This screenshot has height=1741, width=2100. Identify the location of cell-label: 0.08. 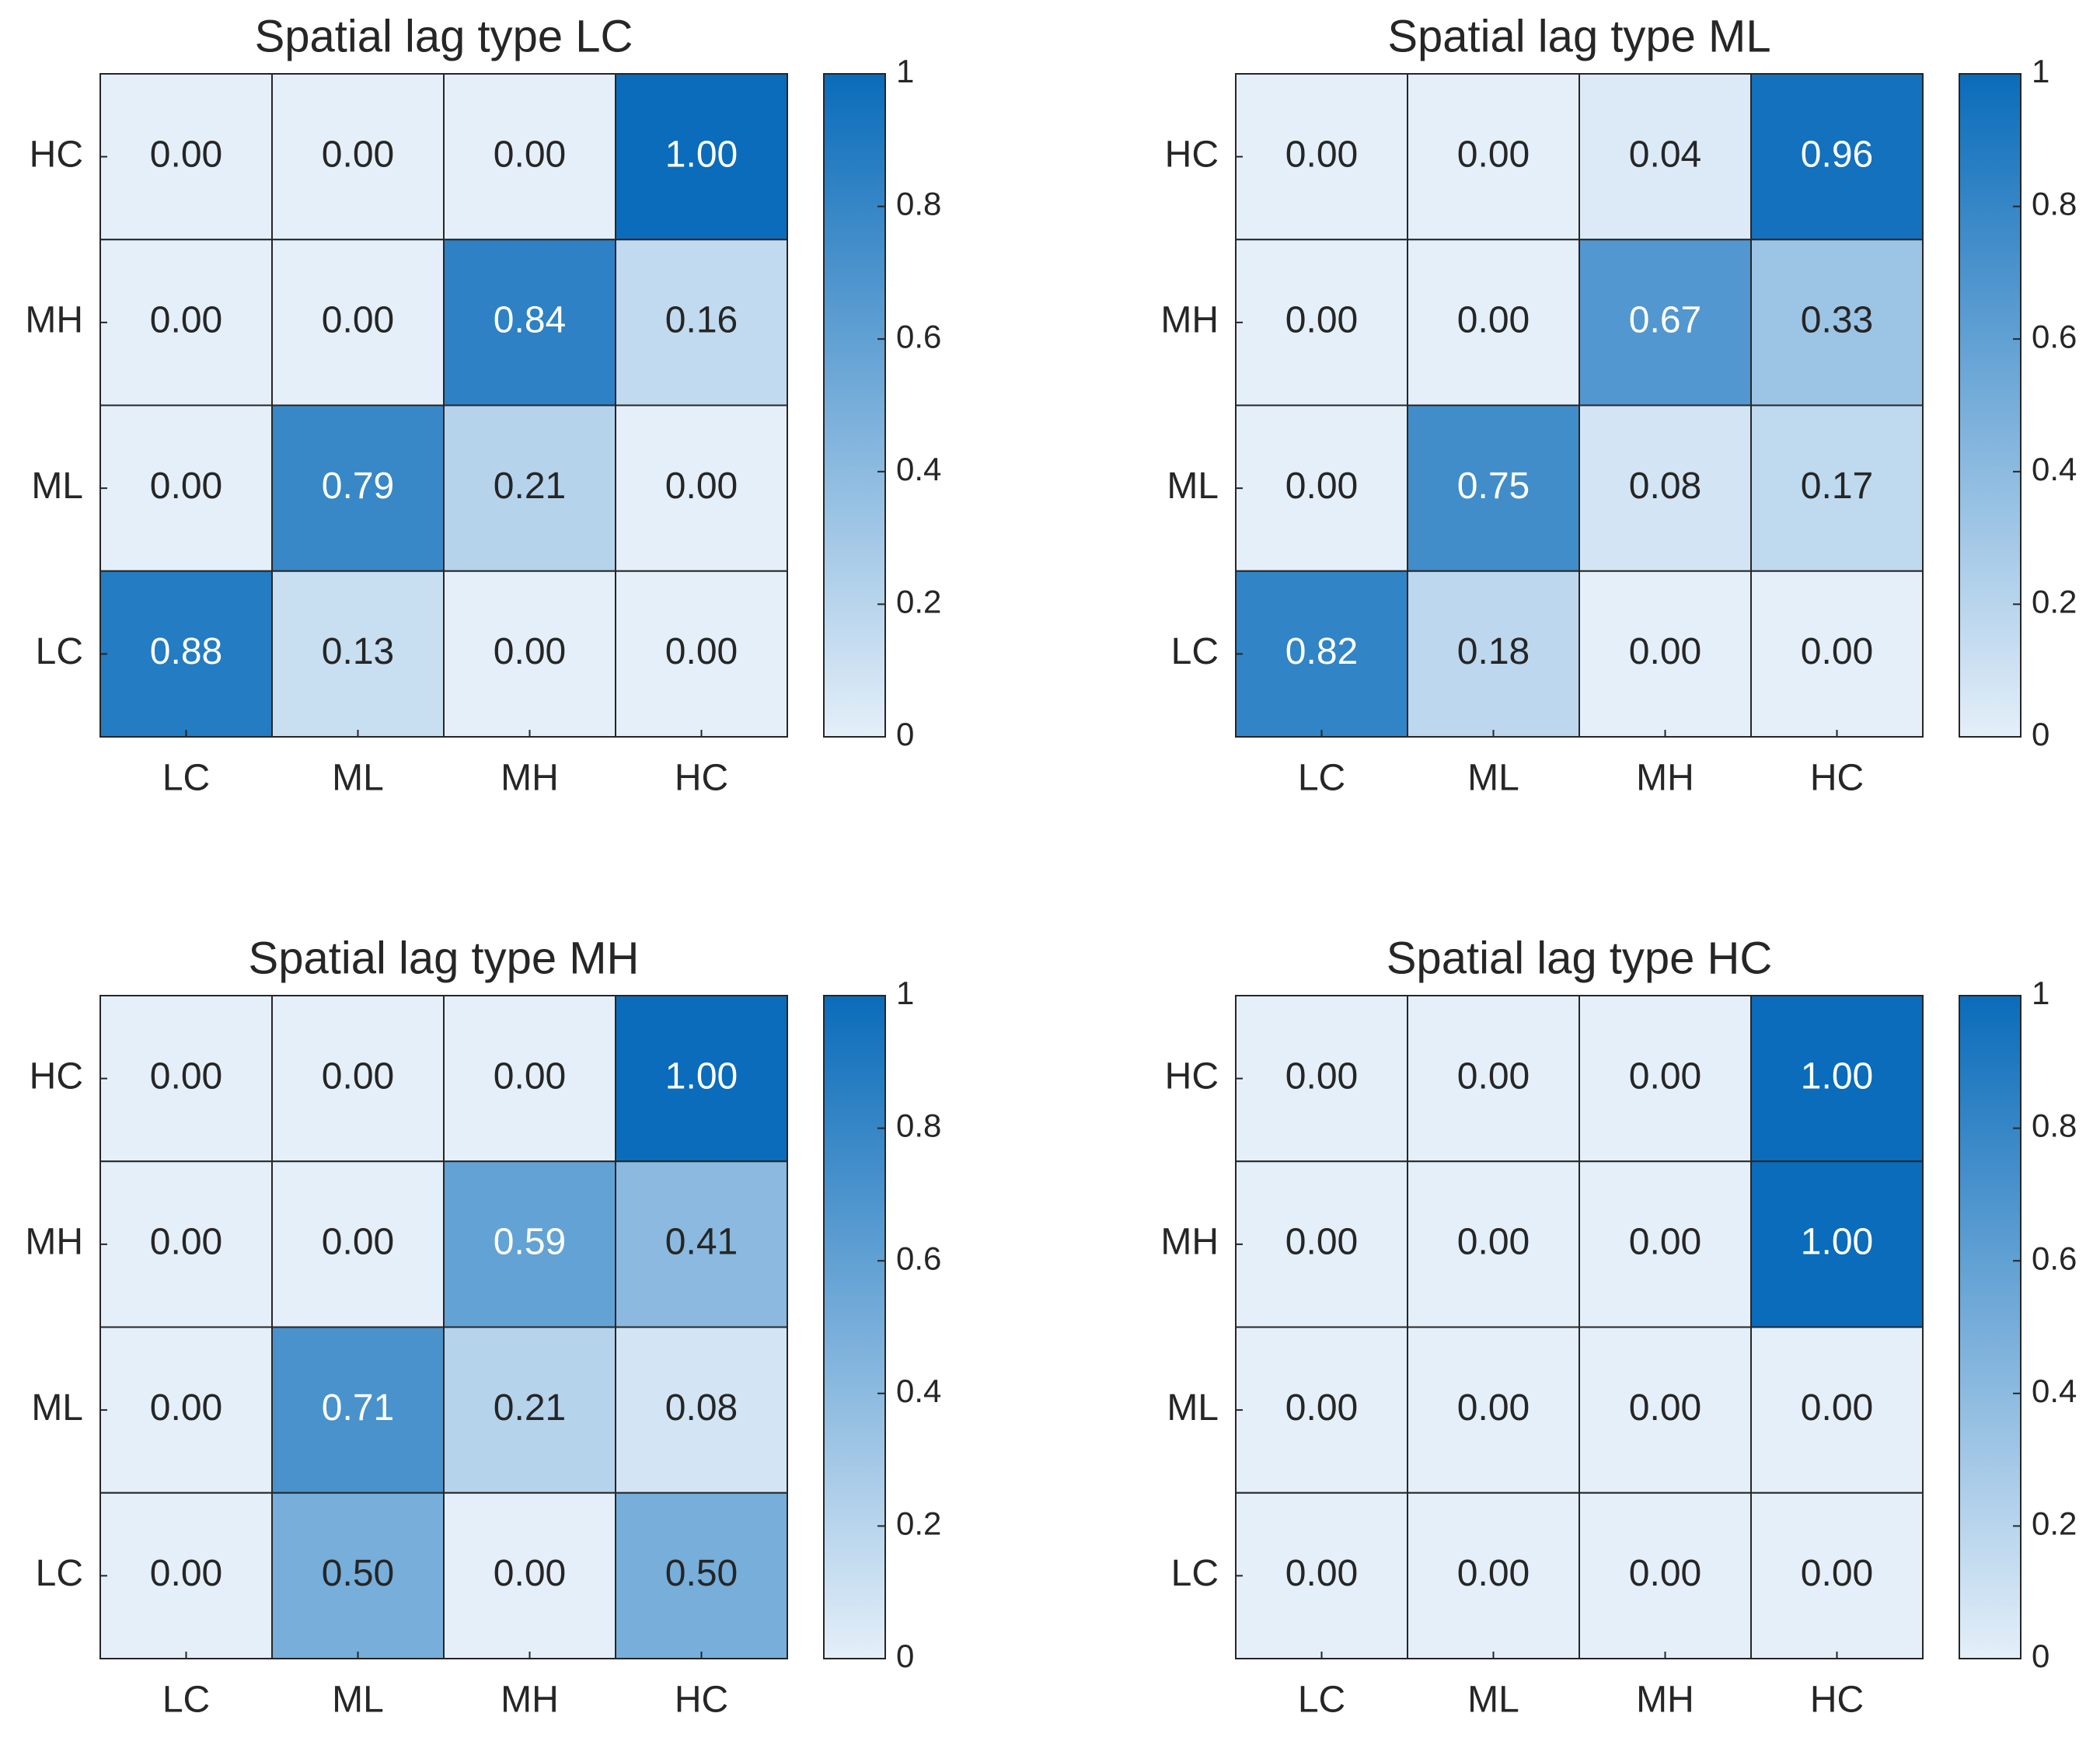
(1665, 486).